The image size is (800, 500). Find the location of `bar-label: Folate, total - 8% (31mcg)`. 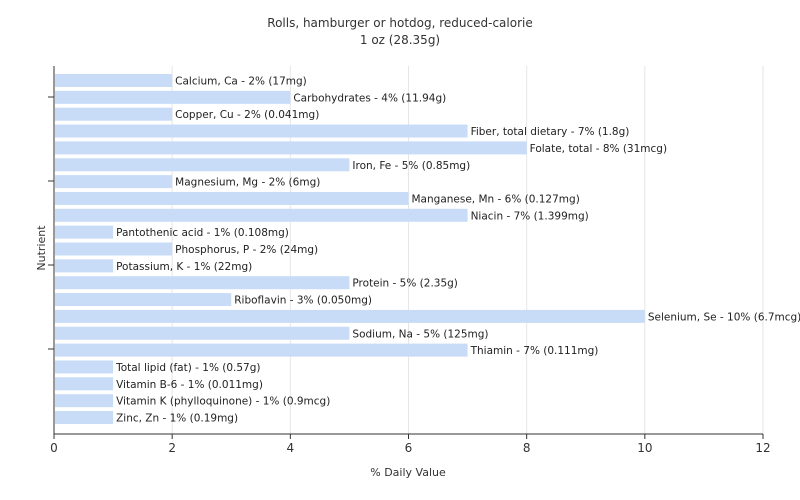

bar-label: Folate, total - 8% (31mcg) is located at coordinates (598, 149).